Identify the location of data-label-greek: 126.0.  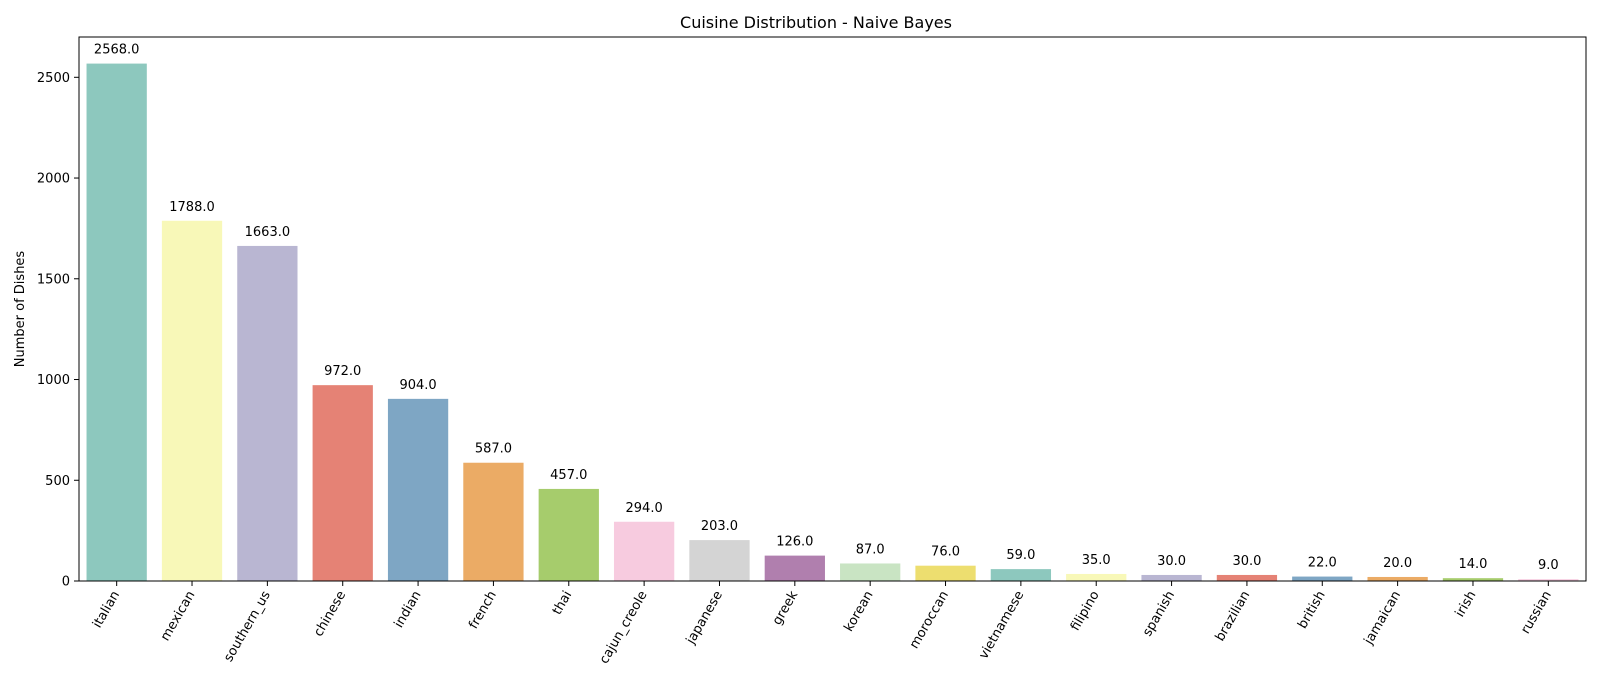
(794, 542).